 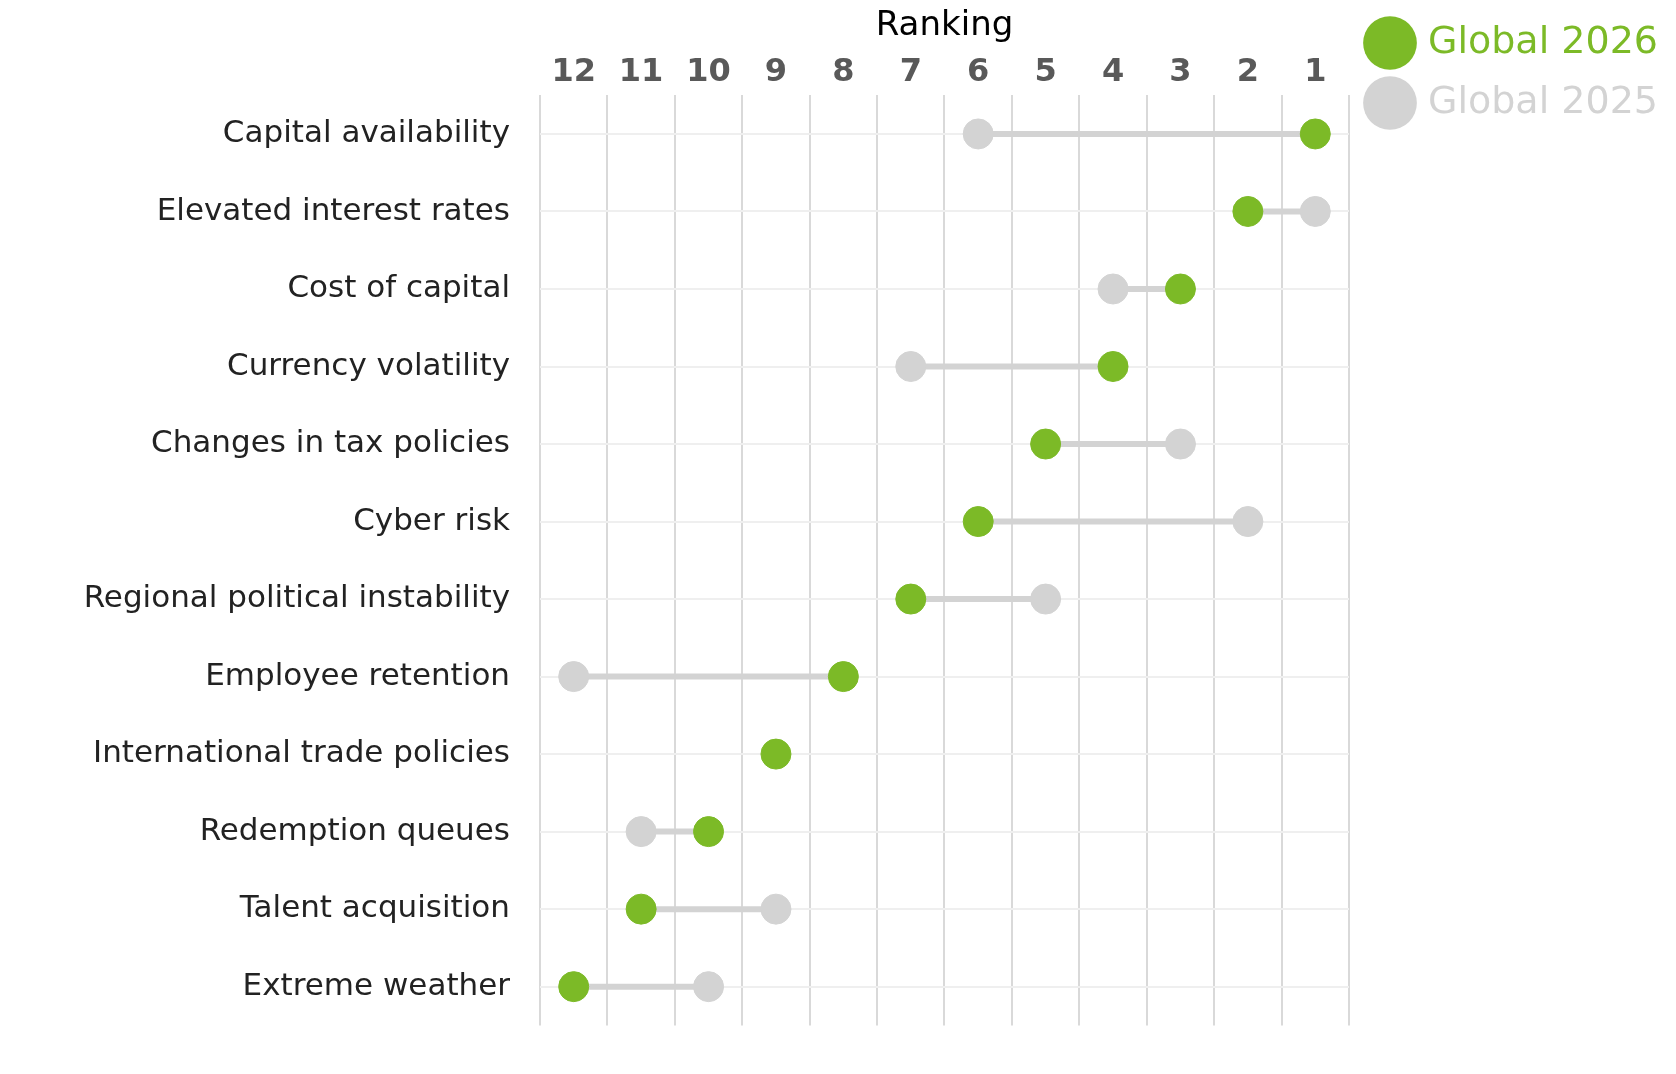 What do you see at coordinates (296, 596) in the screenshot?
I see `y-tick-label: Regional political instability` at bounding box center [296, 596].